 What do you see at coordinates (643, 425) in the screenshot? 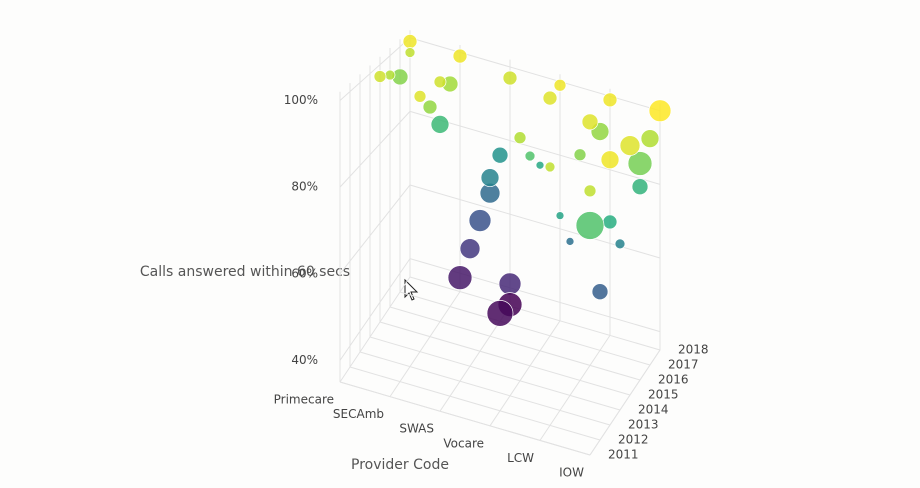
I see `y-tick-label: 2013` at bounding box center [643, 425].